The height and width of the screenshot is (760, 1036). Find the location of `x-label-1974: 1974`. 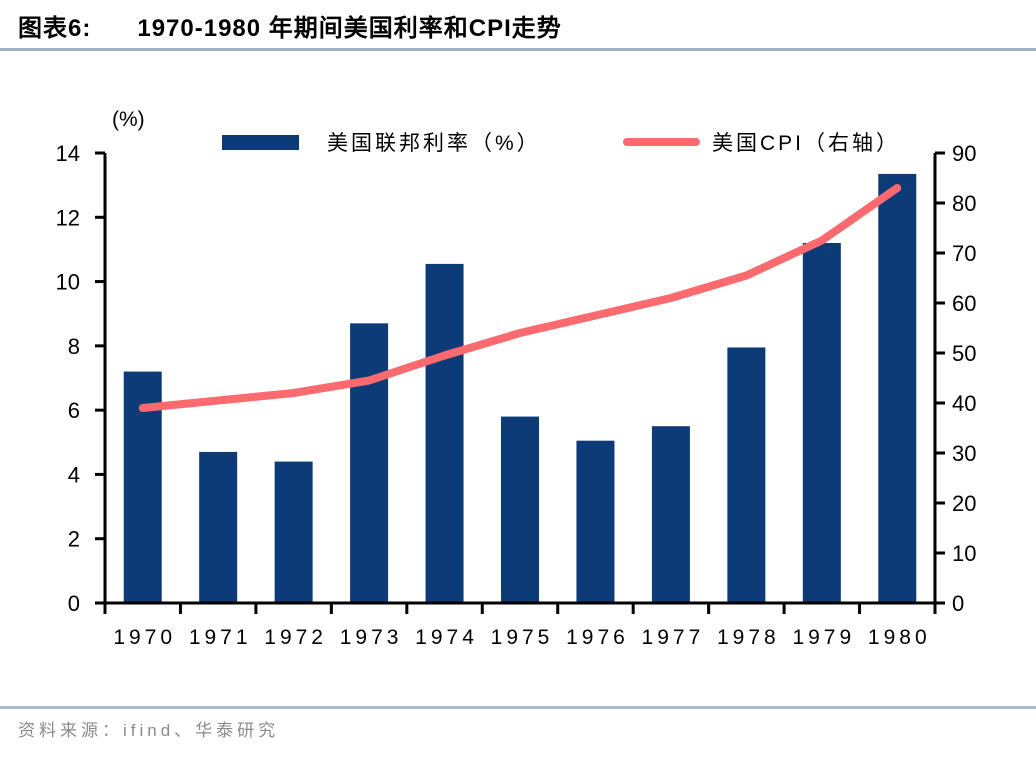

x-label-1974: 1974 is located at coordinates (446, 637).